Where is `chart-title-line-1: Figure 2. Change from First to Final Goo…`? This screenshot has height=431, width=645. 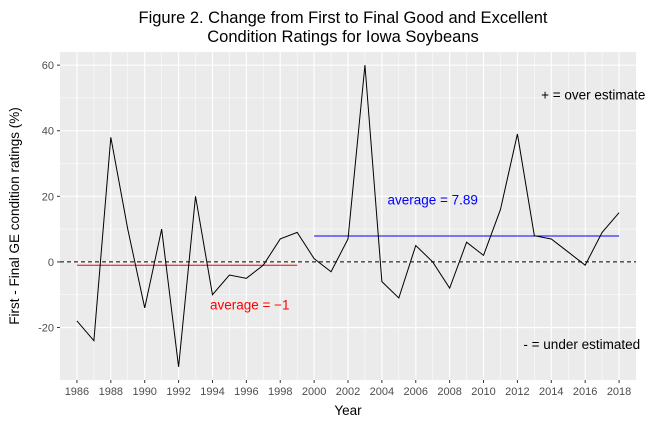 chart-title-line-1: Figure 2. Change from First to Final Goo… is located at coordinates (342, 18).